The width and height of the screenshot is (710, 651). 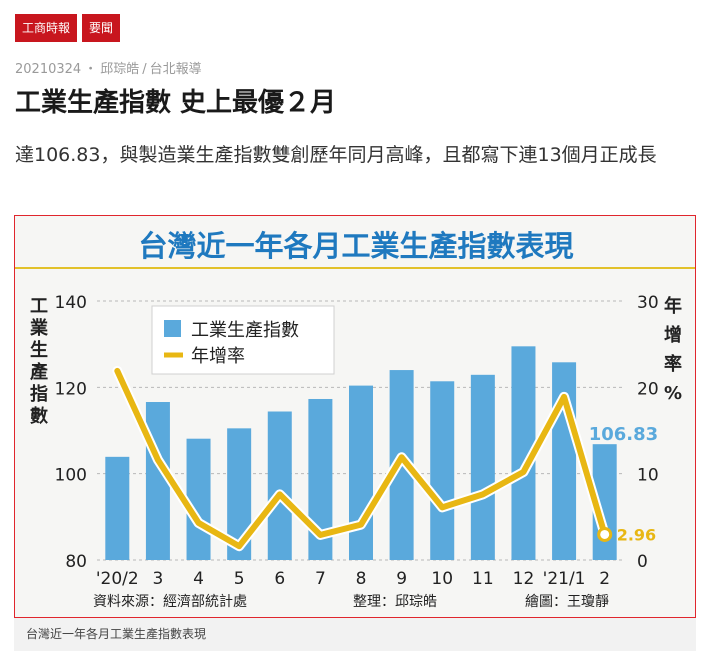 I want to click on left-tick-label: 100, so click(x=71, y=476).